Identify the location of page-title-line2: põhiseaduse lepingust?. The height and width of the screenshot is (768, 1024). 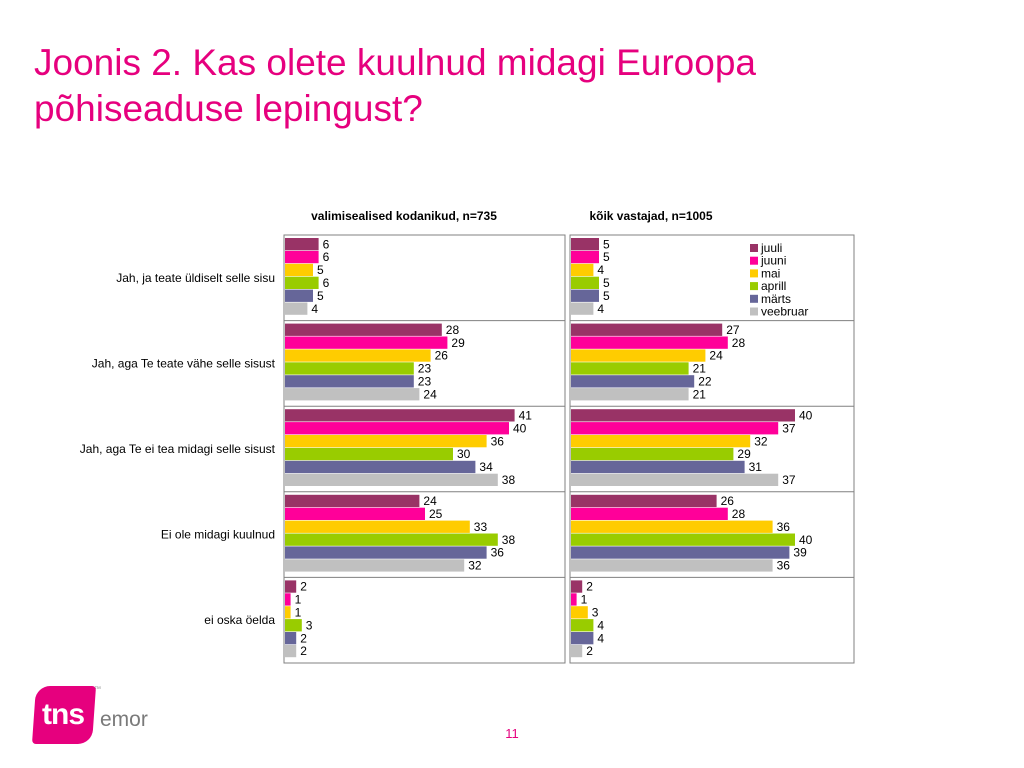
(228, 108).